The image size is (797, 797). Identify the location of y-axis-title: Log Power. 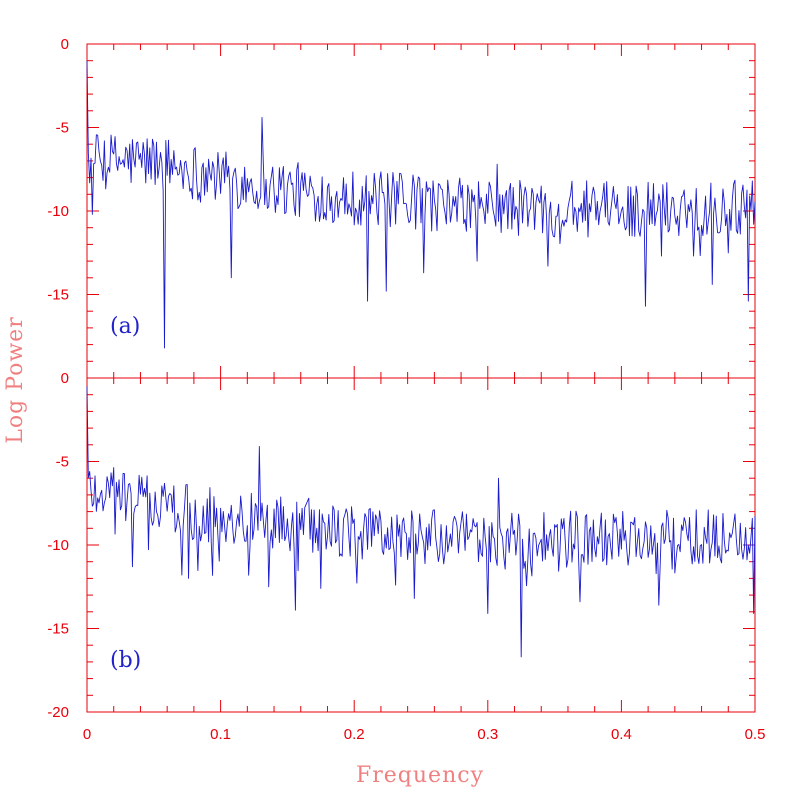
(15, 379).